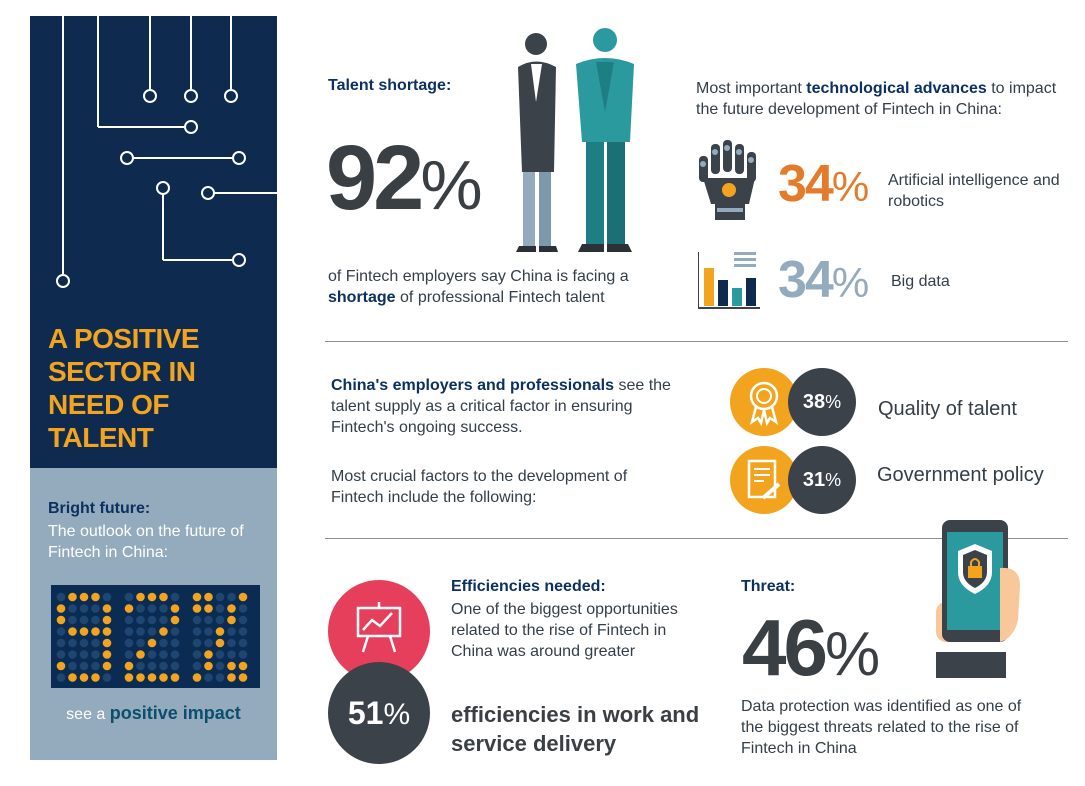 Image resolution: width=1085 pixels, height=786 pixels. What do you see at coordinates (168, 152) in the screenshot?
I see `circuit-lines-icon` at bounding box center [168, 152].